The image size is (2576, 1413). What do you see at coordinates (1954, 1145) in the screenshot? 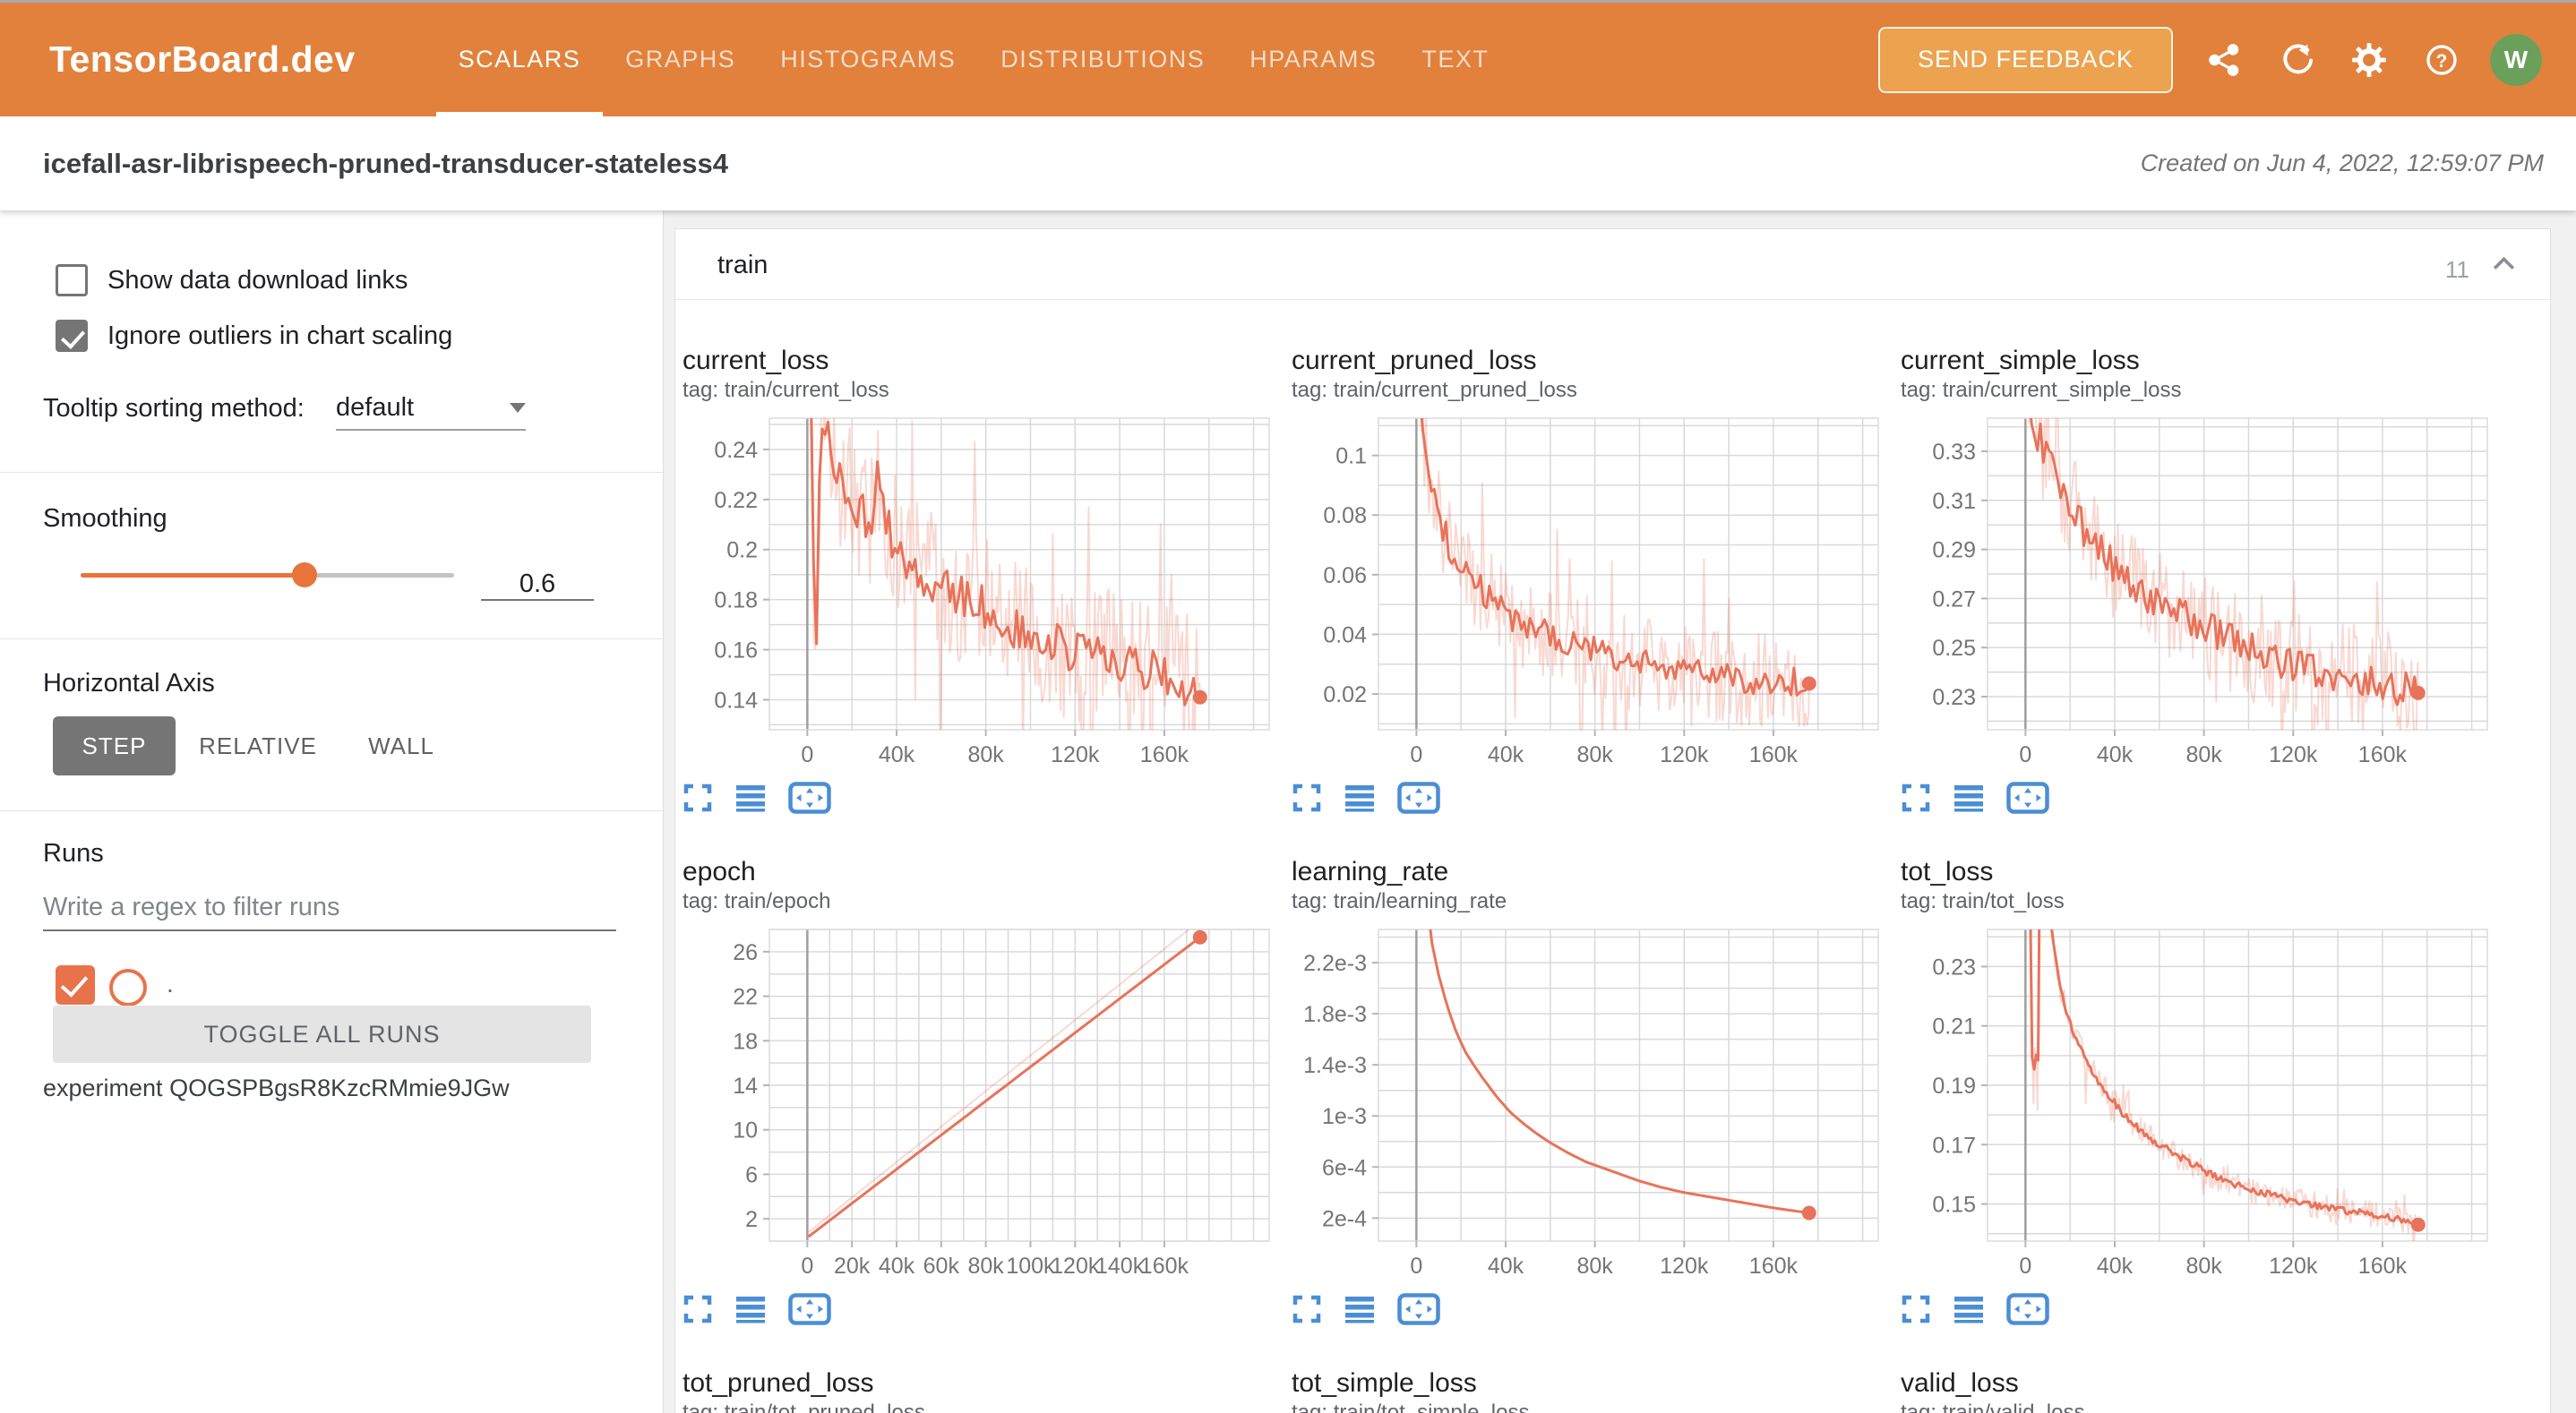
I see `svg-text: 0.17` at bounding box center [1954, 1145].